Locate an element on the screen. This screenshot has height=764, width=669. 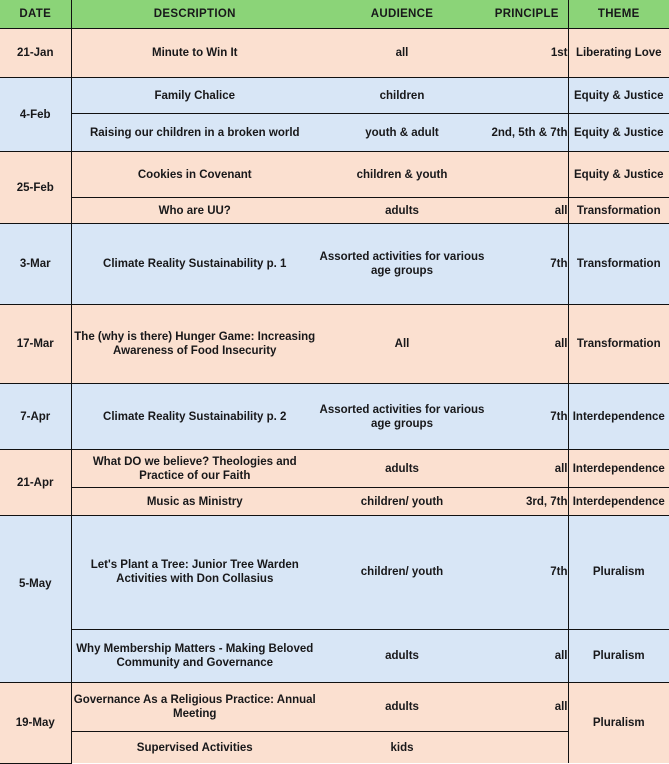
principle-cell: 2nd, 5th & 7th is located at coordinates (527, 132).